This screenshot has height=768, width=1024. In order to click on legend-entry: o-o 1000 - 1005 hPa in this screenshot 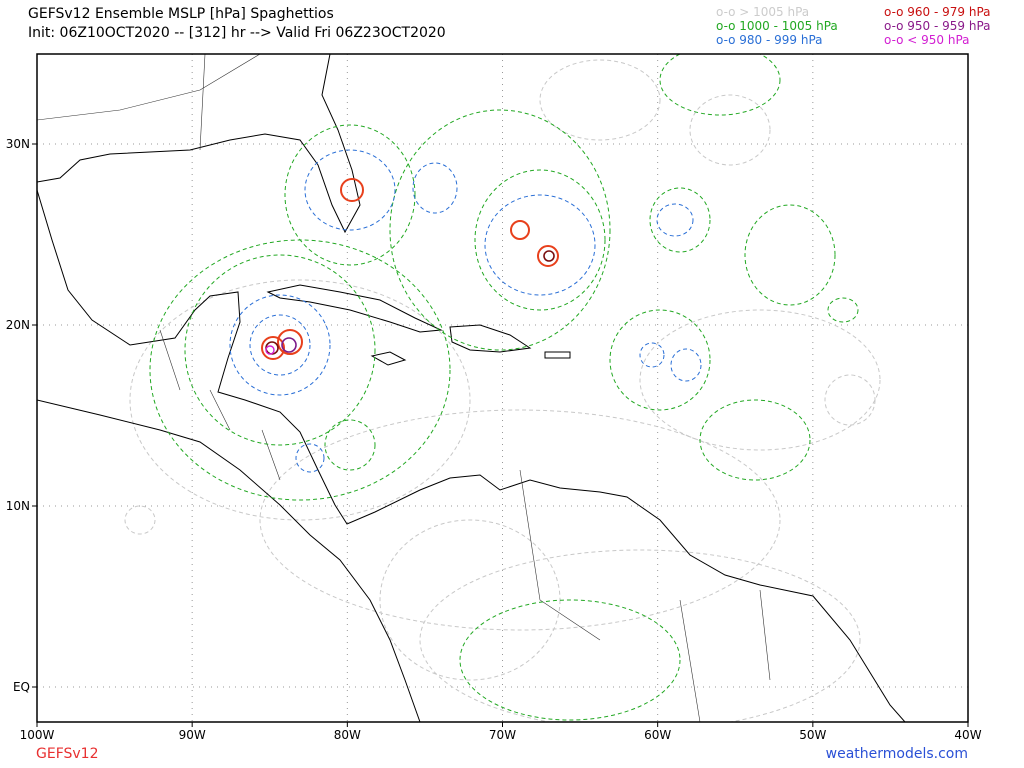, I will do `click(777, 26)`.